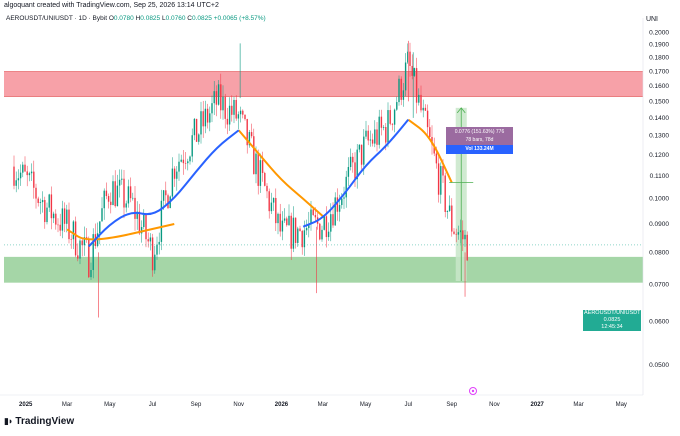  I want to click on ohlc-key: H, so click(138, 18).